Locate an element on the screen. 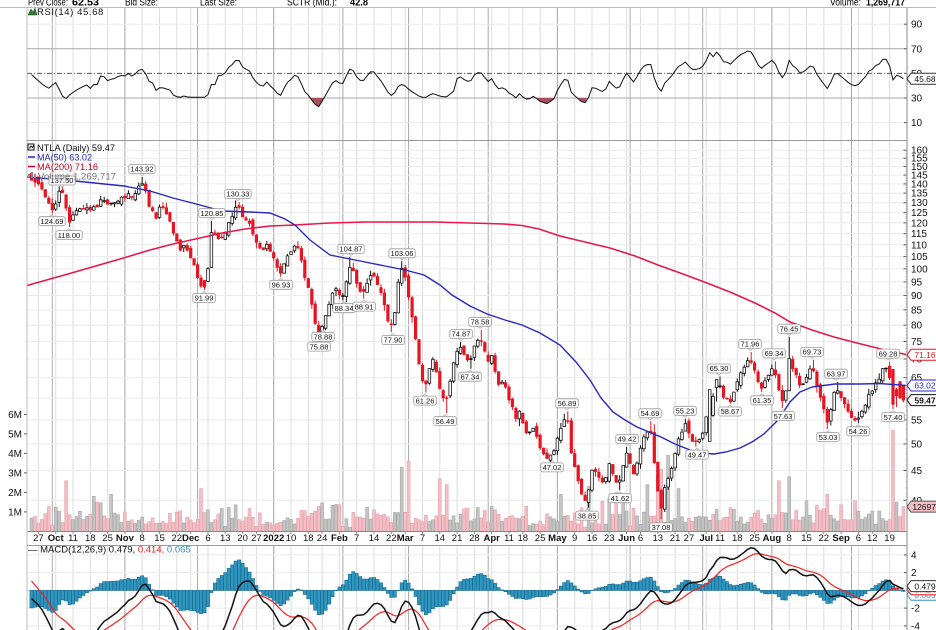 This screenshot has width=936, height=630. svg-text: 143.92 is located at coordinates (142, 169).